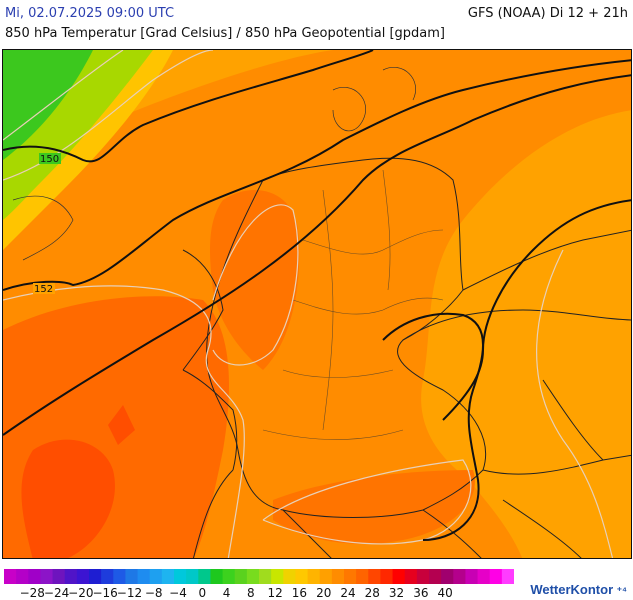 This screenshot has height=600, width=633. What do you see at coordinates (445, 593) in the screenshot?
I see `scale-tick-label: 40` at bounding box center [445, 593].